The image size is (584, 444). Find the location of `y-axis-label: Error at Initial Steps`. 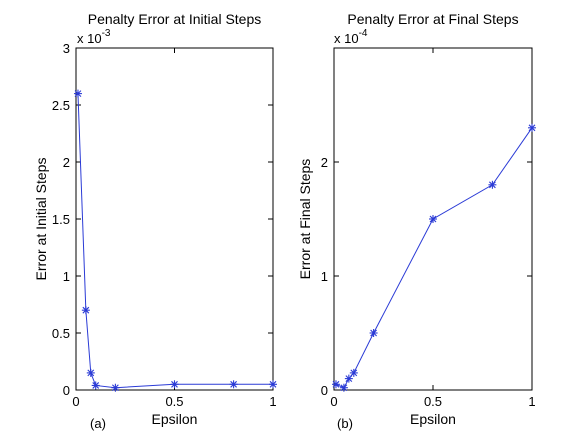

y-axis-label: Error at Initial Steps is located at coordinates (41, 219).